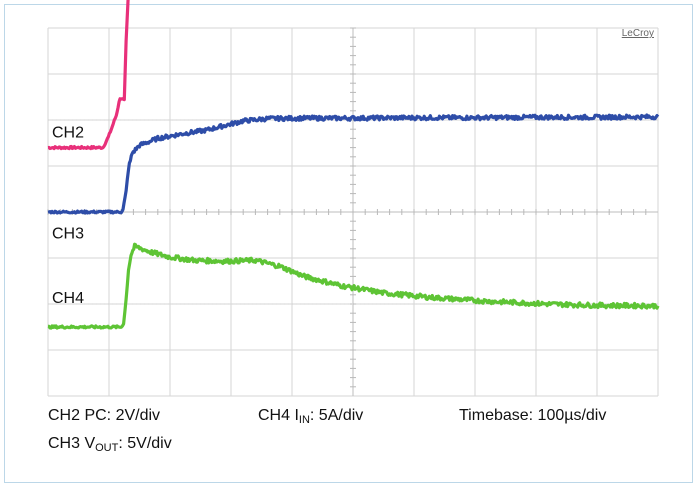  What do you see at coordinates (638, 33) in the screenshot?
I see `brand-logo-text: LeCroy` at bounding box center [638, 33].